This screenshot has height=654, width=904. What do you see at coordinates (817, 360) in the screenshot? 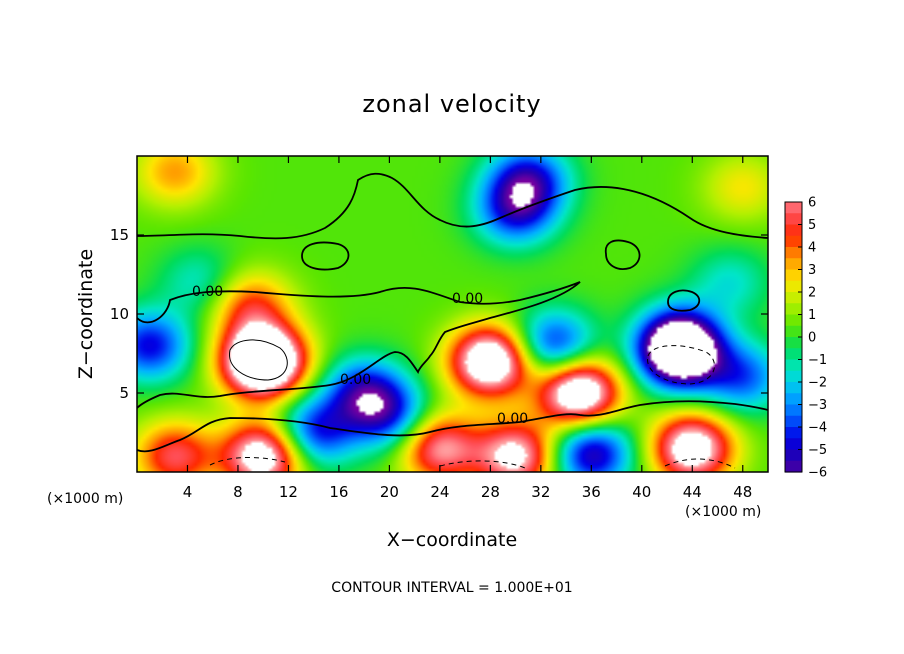
I see `colorbar-tick-label: −1` at bounding box center [817, 360].